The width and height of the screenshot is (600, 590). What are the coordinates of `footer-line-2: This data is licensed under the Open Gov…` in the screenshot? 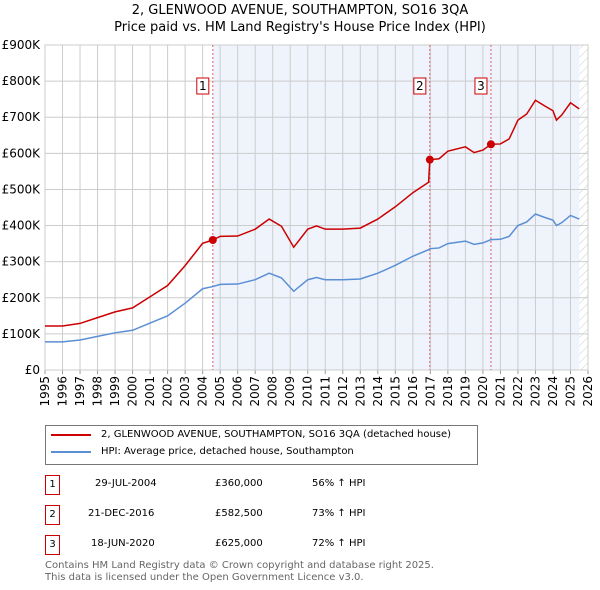 It's located at (204, 577).